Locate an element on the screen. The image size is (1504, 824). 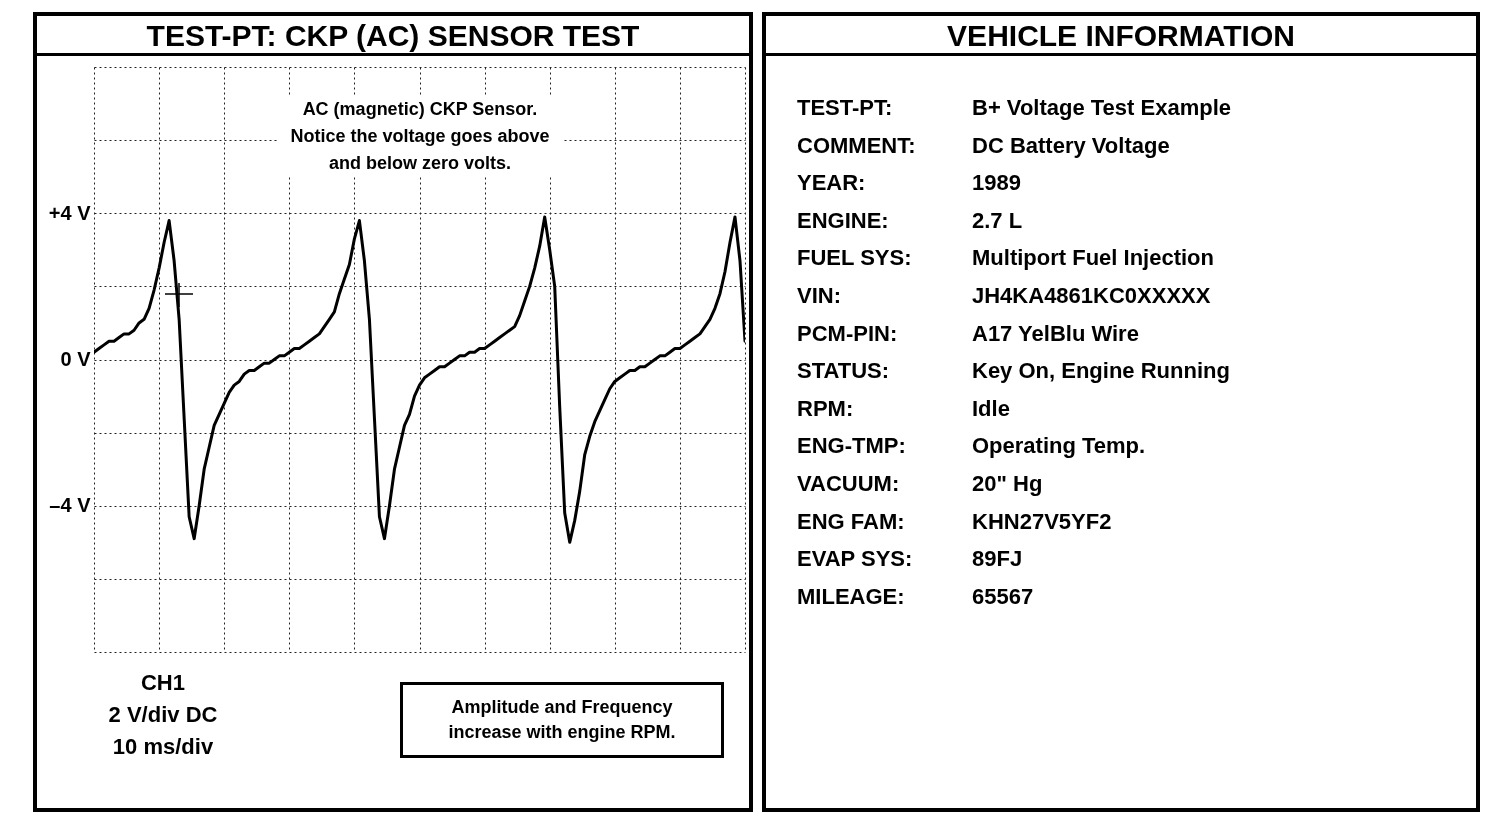
text: 89FJ is located at coordinates (997, 559).